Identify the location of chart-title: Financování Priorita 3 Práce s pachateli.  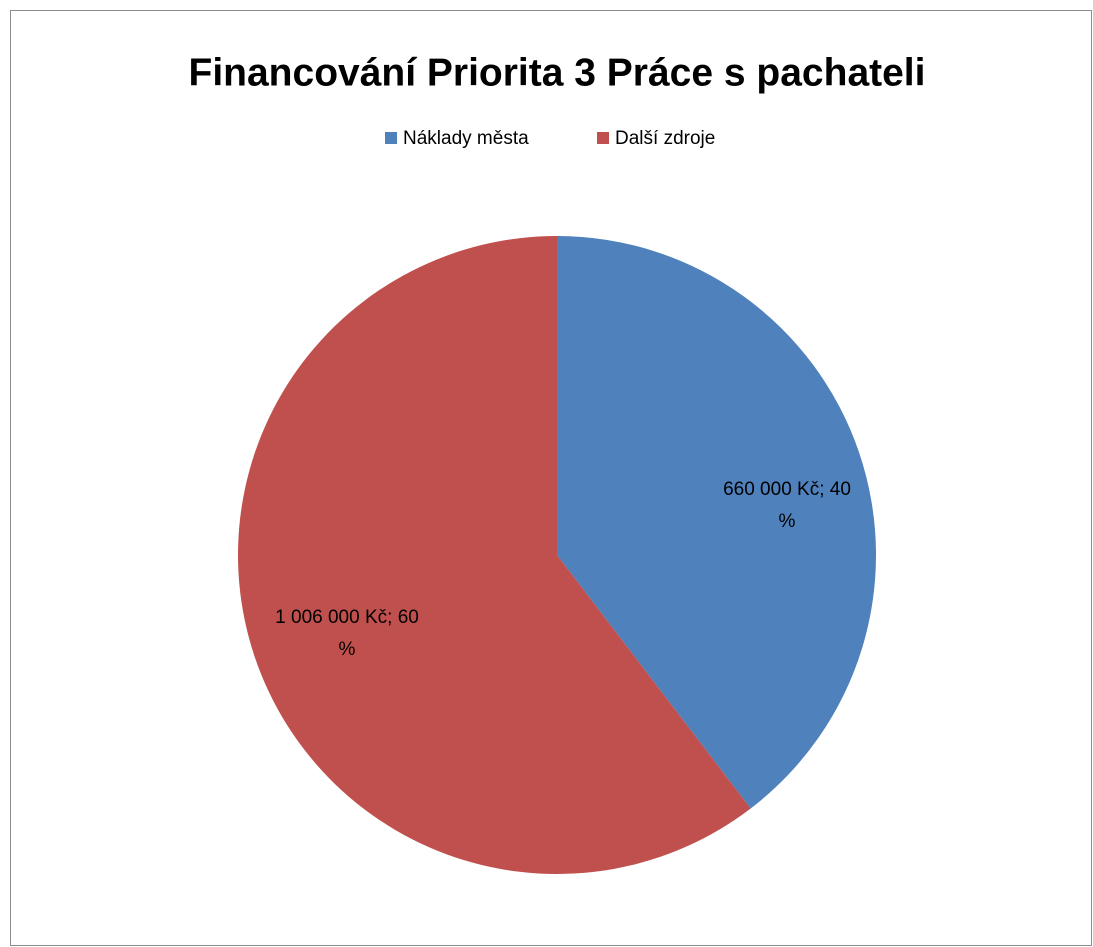
(557, 72).